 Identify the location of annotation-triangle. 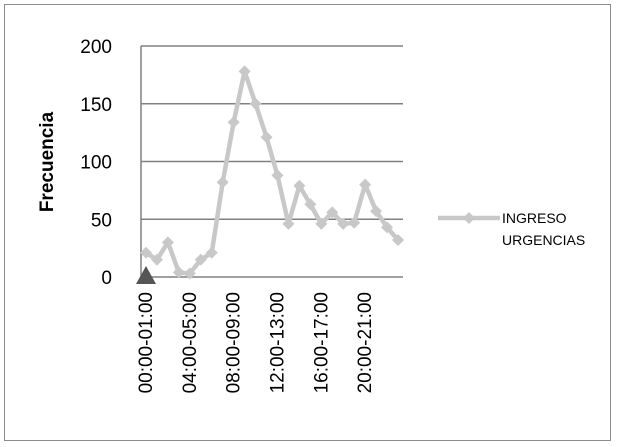
(146, 275).